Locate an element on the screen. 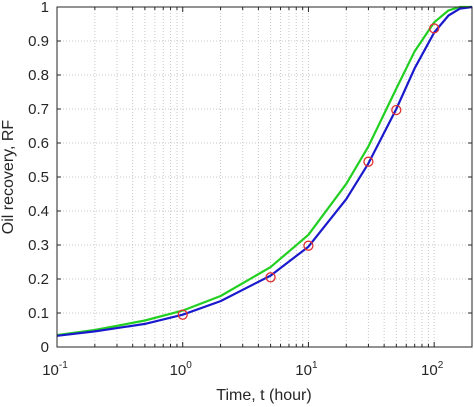 This screenshot has height=407, width=474. x-tick-label: 10⁰ is located at coordinates (181, 369).